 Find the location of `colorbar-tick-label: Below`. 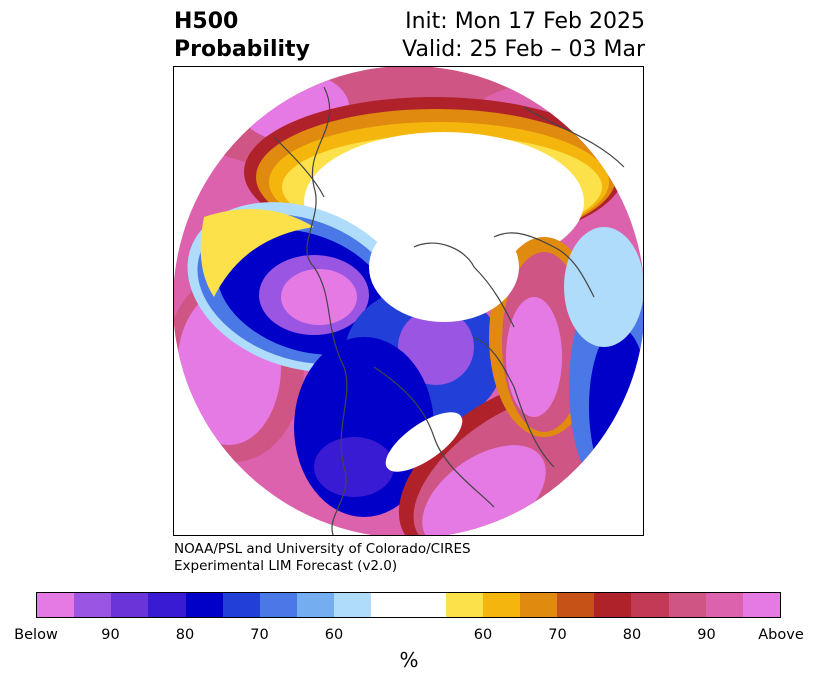

colorbar-tick-label: Below is located at coordinates (36, 635).